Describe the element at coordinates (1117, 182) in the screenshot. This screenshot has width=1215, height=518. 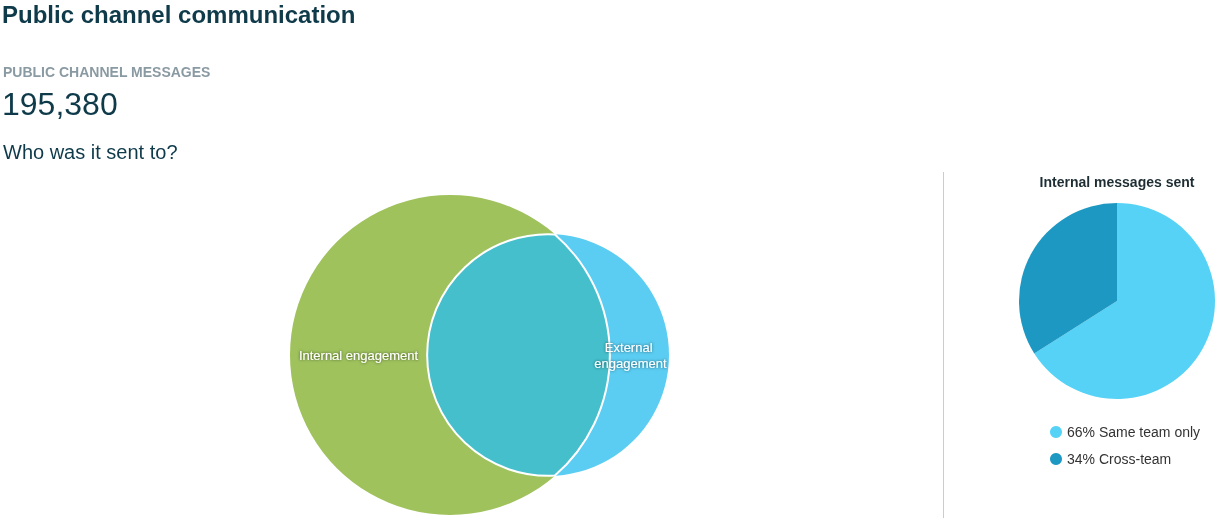
I see `chart-title: Internal messages sent` at that location.